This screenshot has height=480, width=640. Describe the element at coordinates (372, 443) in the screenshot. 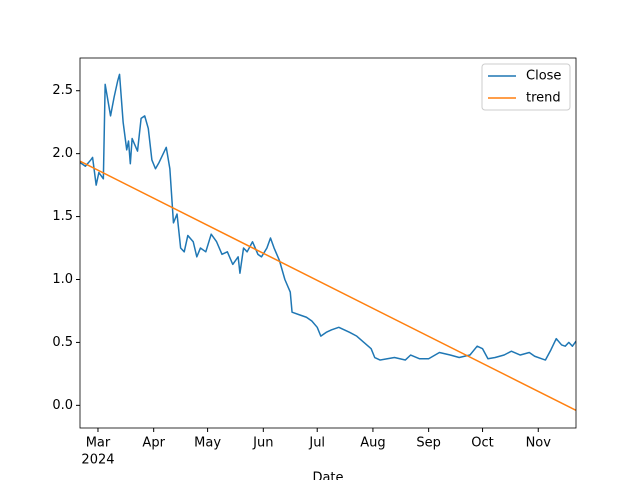

I see `x-tick-label: Aug` at that location.